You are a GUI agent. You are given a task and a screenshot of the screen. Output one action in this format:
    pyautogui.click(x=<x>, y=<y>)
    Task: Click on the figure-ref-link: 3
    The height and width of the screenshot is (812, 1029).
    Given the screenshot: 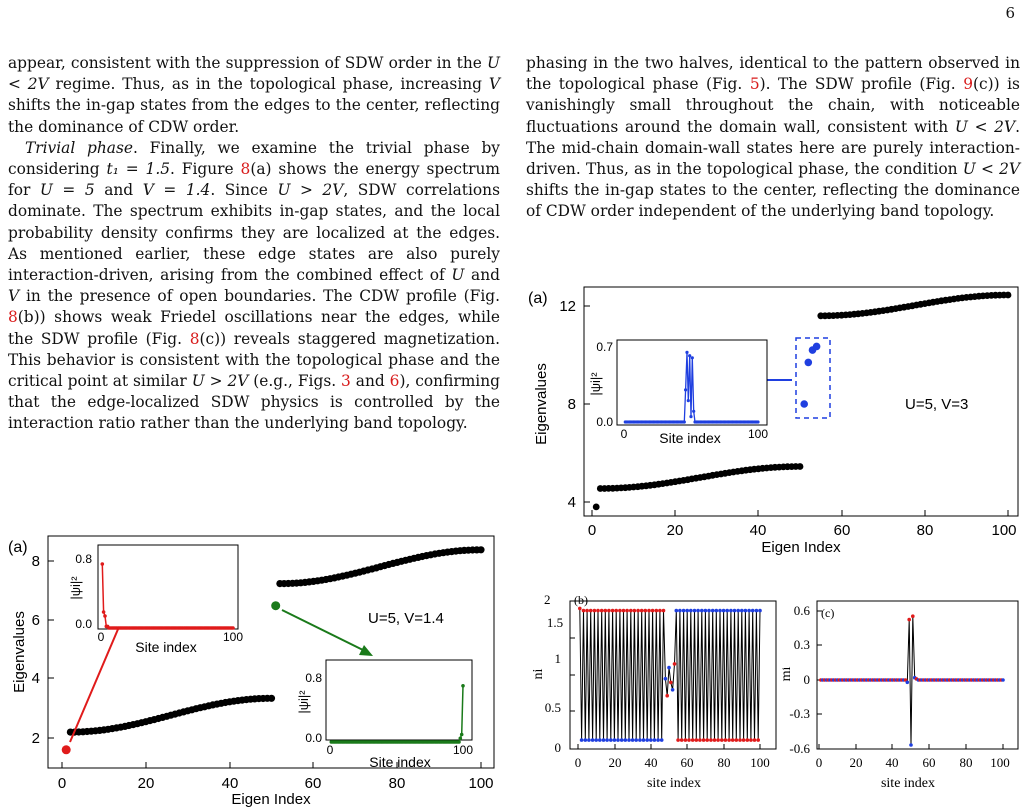 What is the action you would take?
    pyautogui.click(x=346, y=381)
    